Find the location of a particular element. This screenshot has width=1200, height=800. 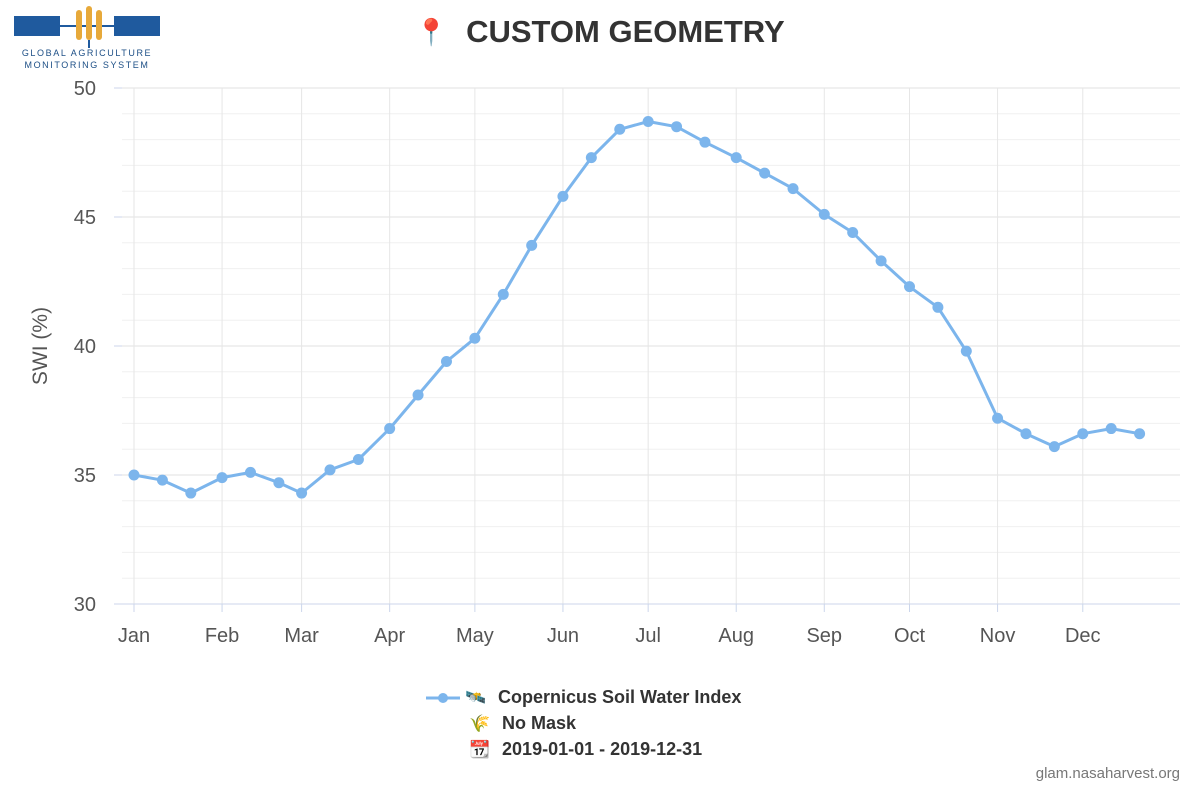

crop-icon: 🌾 is located at coordinates (480, 723).